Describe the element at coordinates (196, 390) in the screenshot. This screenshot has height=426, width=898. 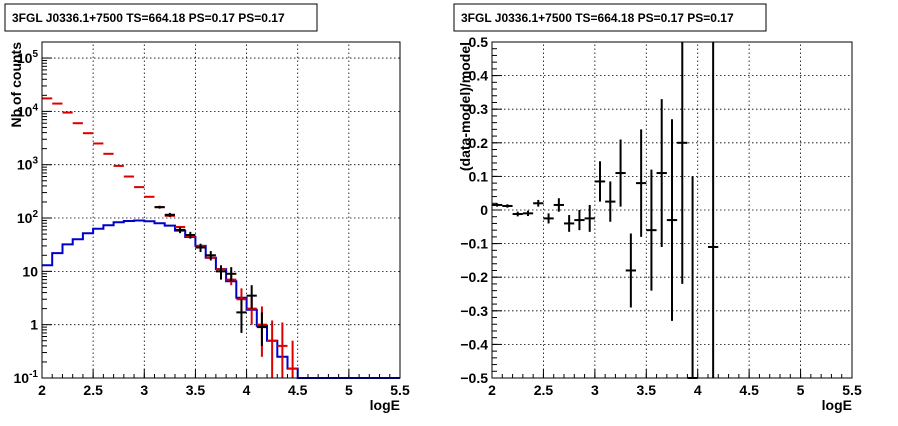
I see `counts-x-tick-label: 3.5` at that location.